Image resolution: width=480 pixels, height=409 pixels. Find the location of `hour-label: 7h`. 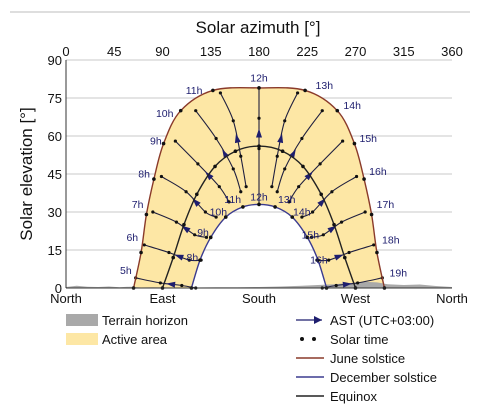

hour-label: 7h is located at coordinates (138, 205).